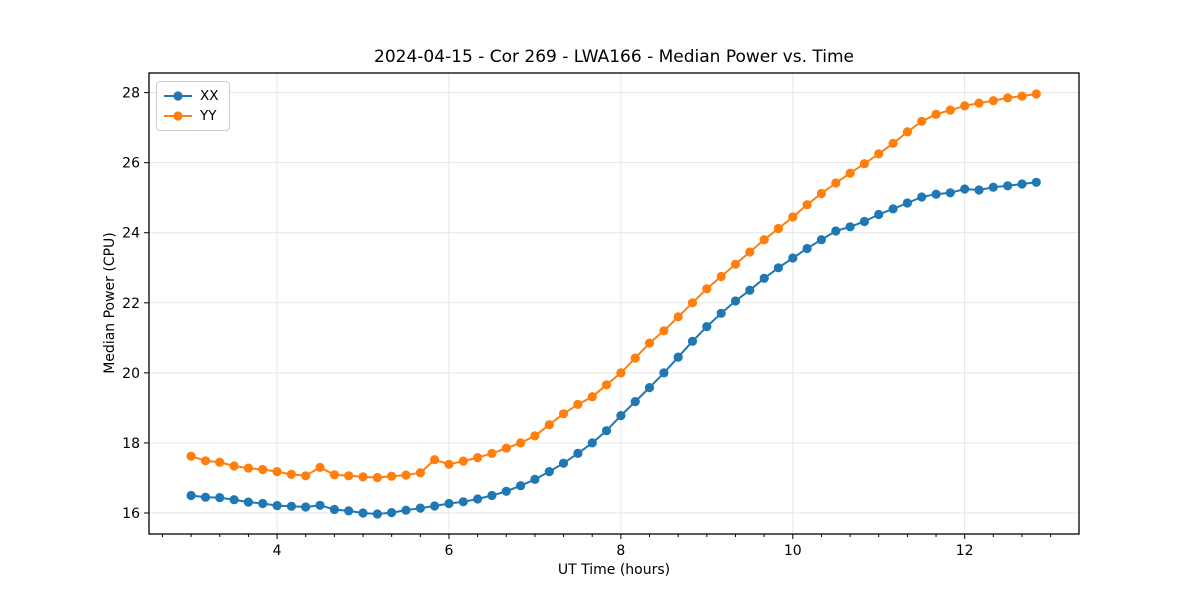  What do you see at coordinates (131, 94) in the screenshot?
I see `y-tick-label: 28` at bounding box center [131, 94].